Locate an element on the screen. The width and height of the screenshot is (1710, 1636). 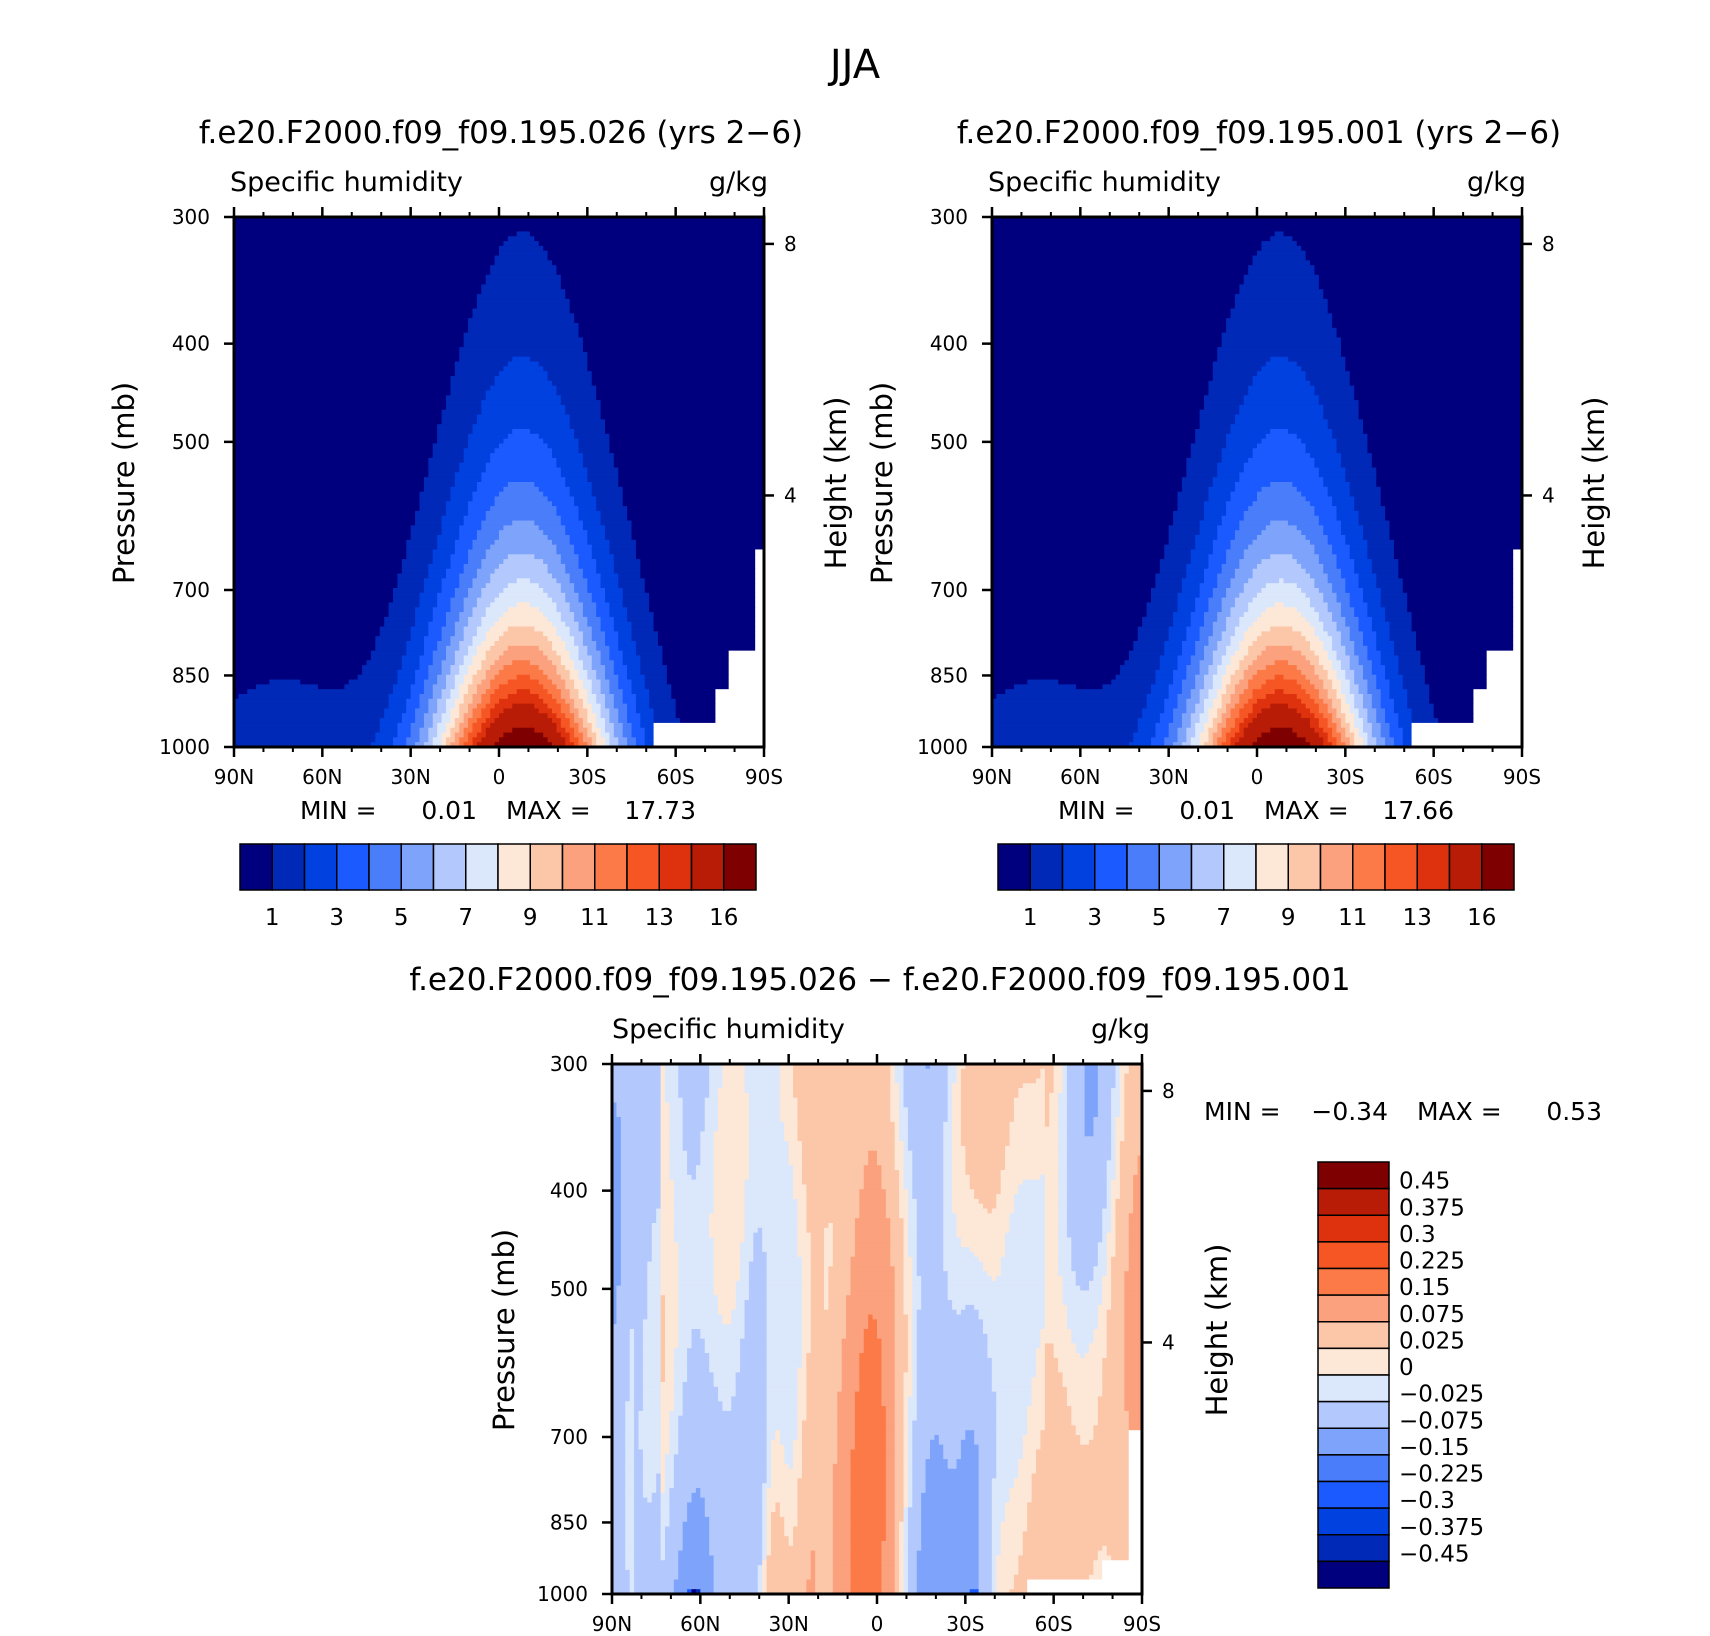
colorbar-swatch is located at coordinates (740, 867).